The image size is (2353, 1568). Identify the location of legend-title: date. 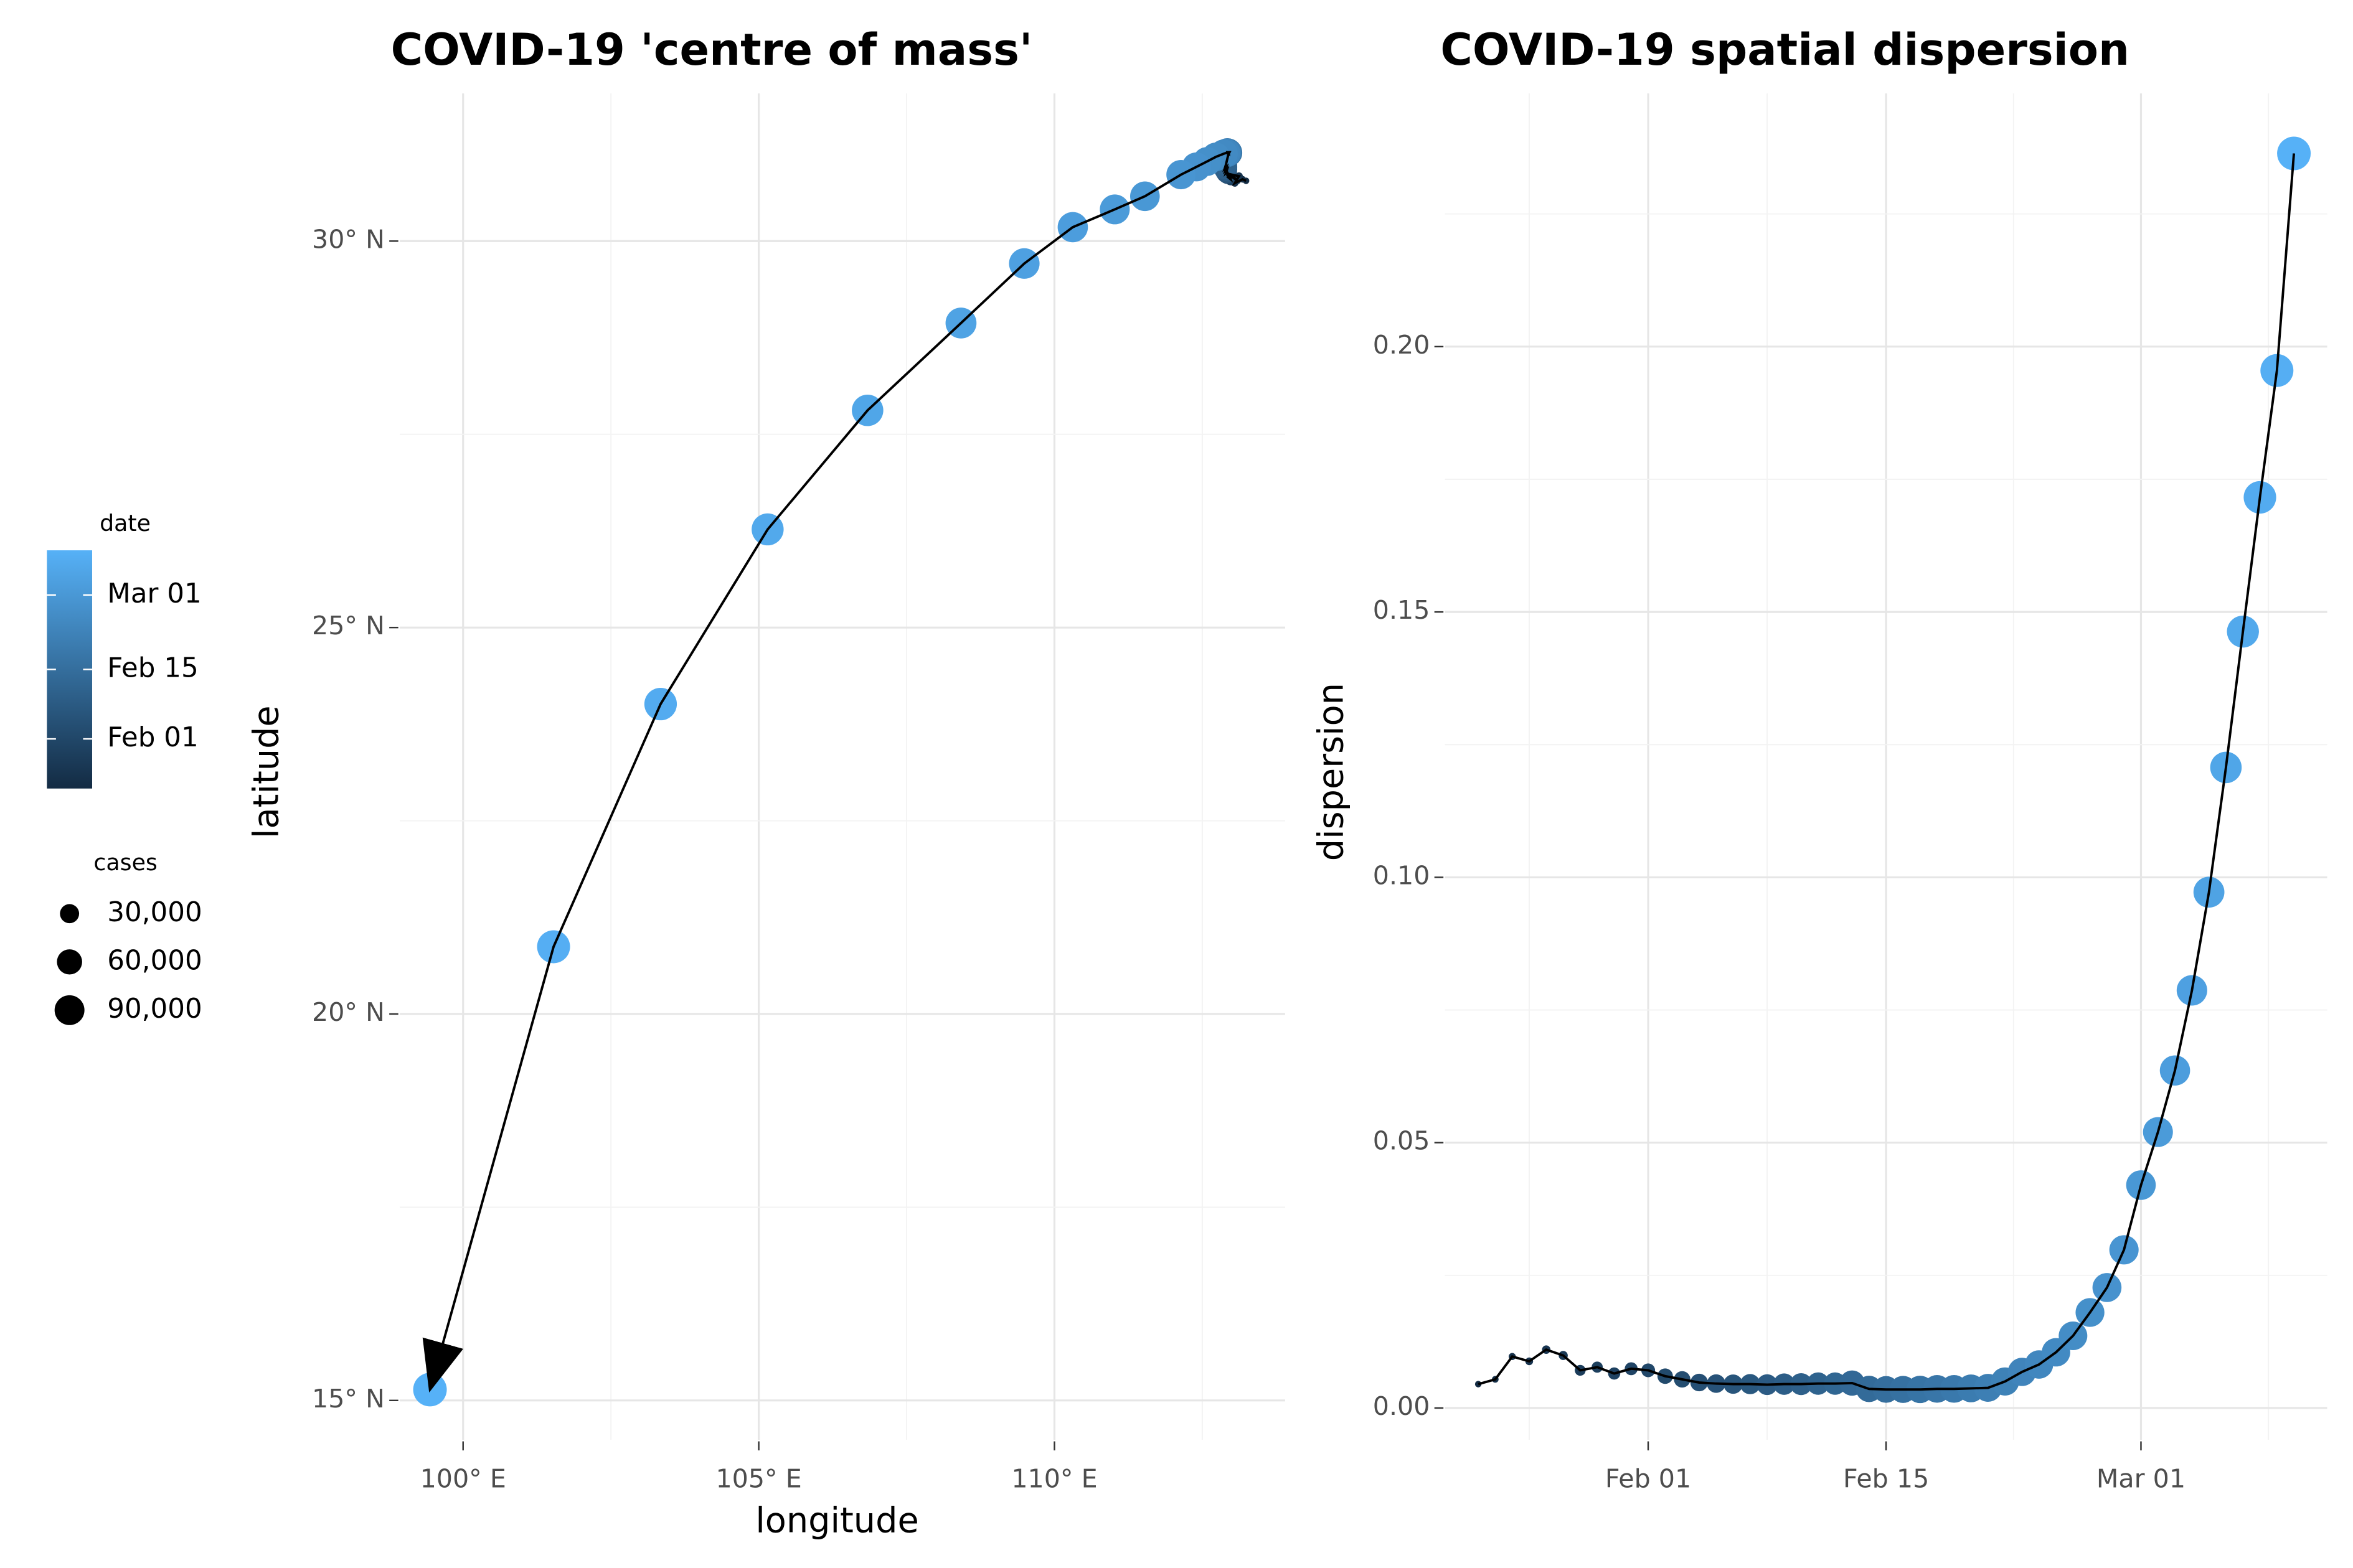
(125, 523).